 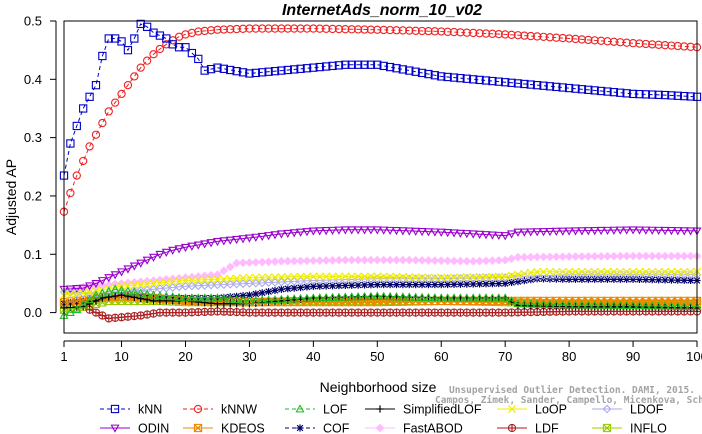 I want to click on legend-marker, so click(x=607, y=428).